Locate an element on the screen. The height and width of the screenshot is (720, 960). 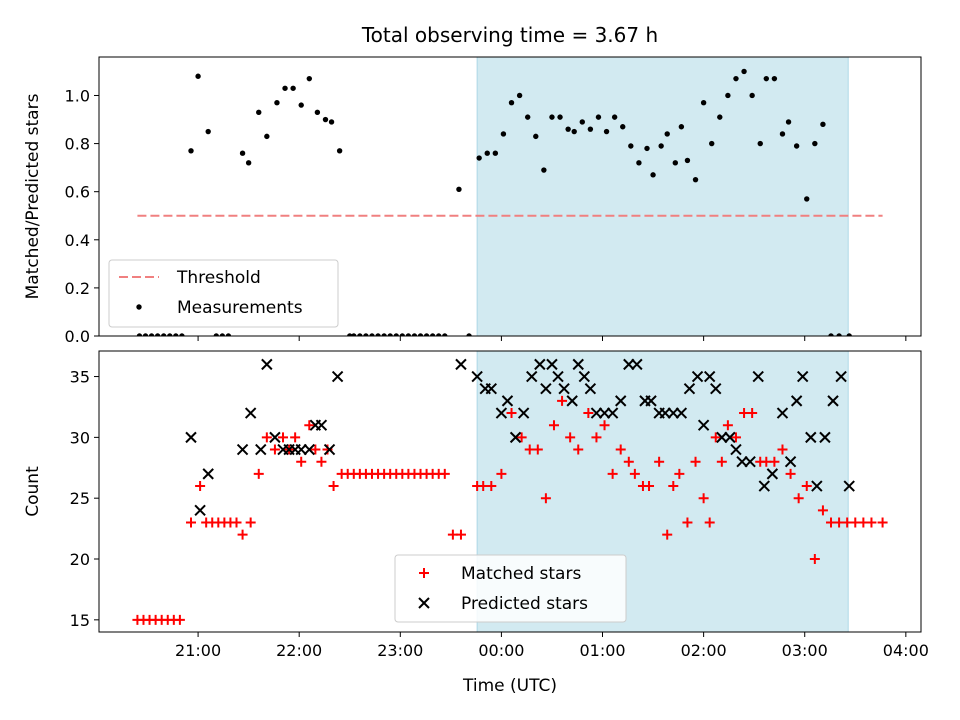
y-tick-label: 0.0 is located at coordinates (77, 336).